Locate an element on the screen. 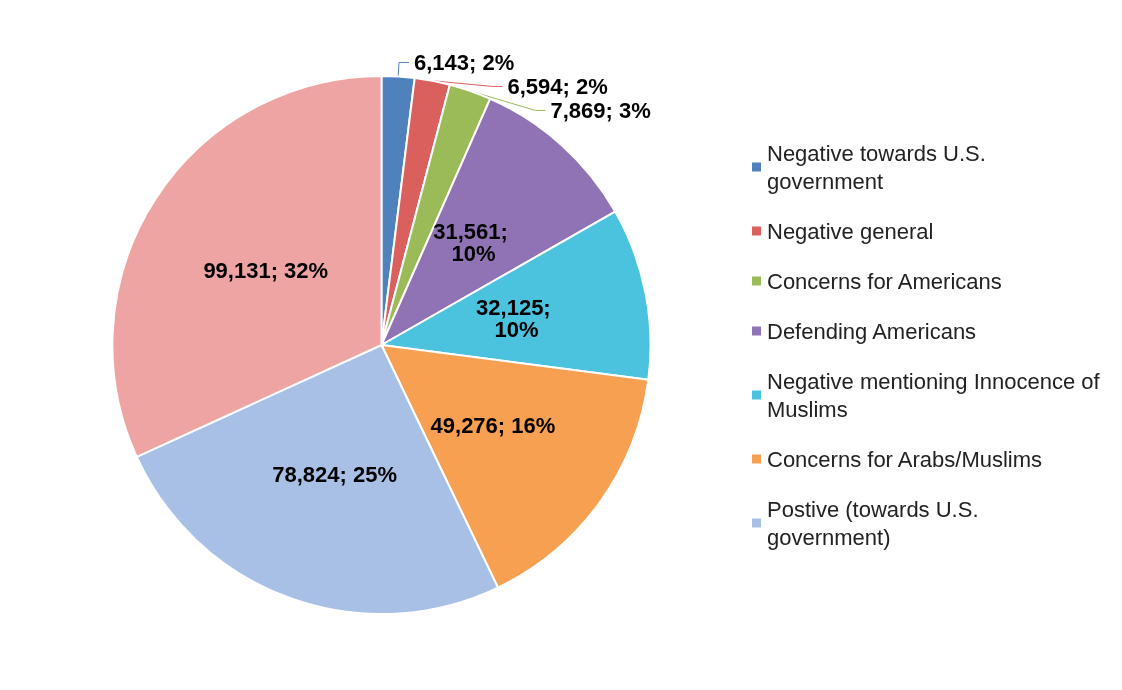 The height and width of the screenshot is (690, 1122). data-label: 32,125; 10% is located at coordinates (516, 318).